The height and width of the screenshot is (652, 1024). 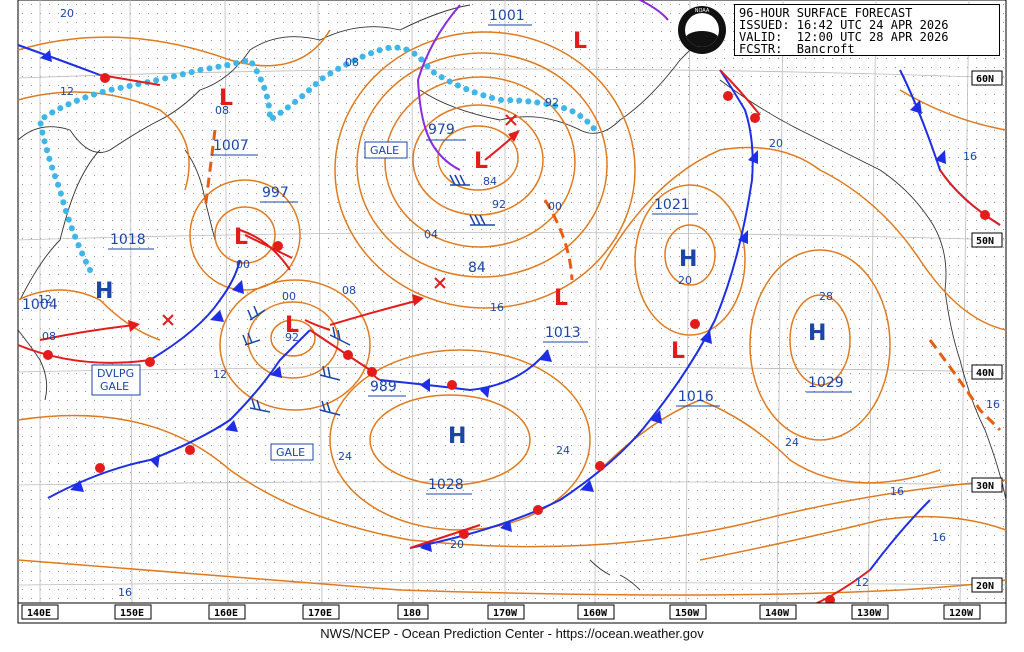 I want to click on pressure-value-979: 979, so click(x=441, y=130).